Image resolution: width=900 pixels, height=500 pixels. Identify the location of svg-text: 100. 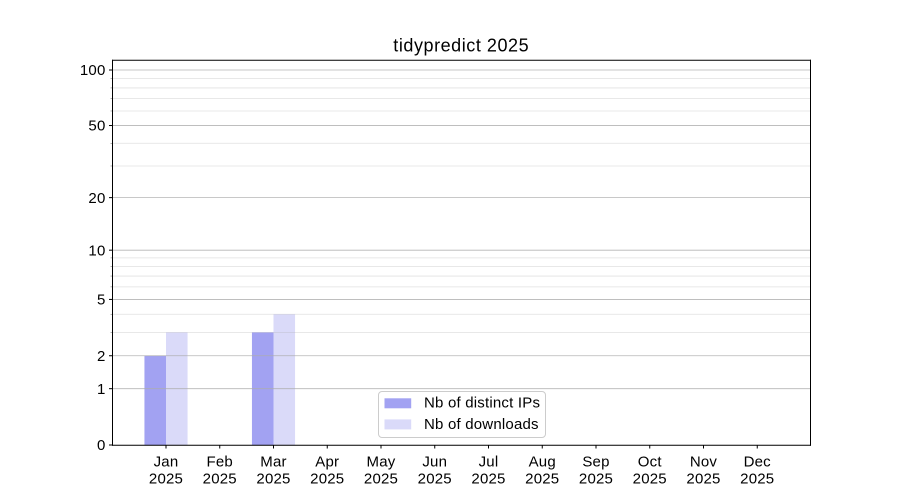
(93, 70).